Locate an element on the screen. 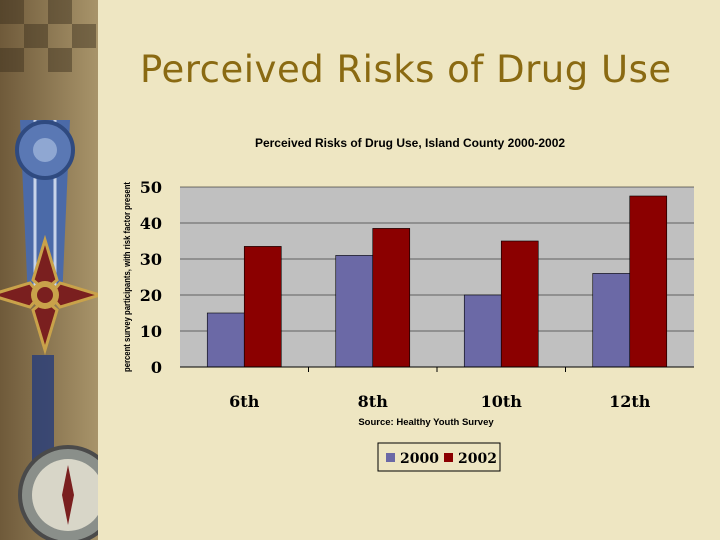  decorative-side-panel is located at coordinates (49, 270).